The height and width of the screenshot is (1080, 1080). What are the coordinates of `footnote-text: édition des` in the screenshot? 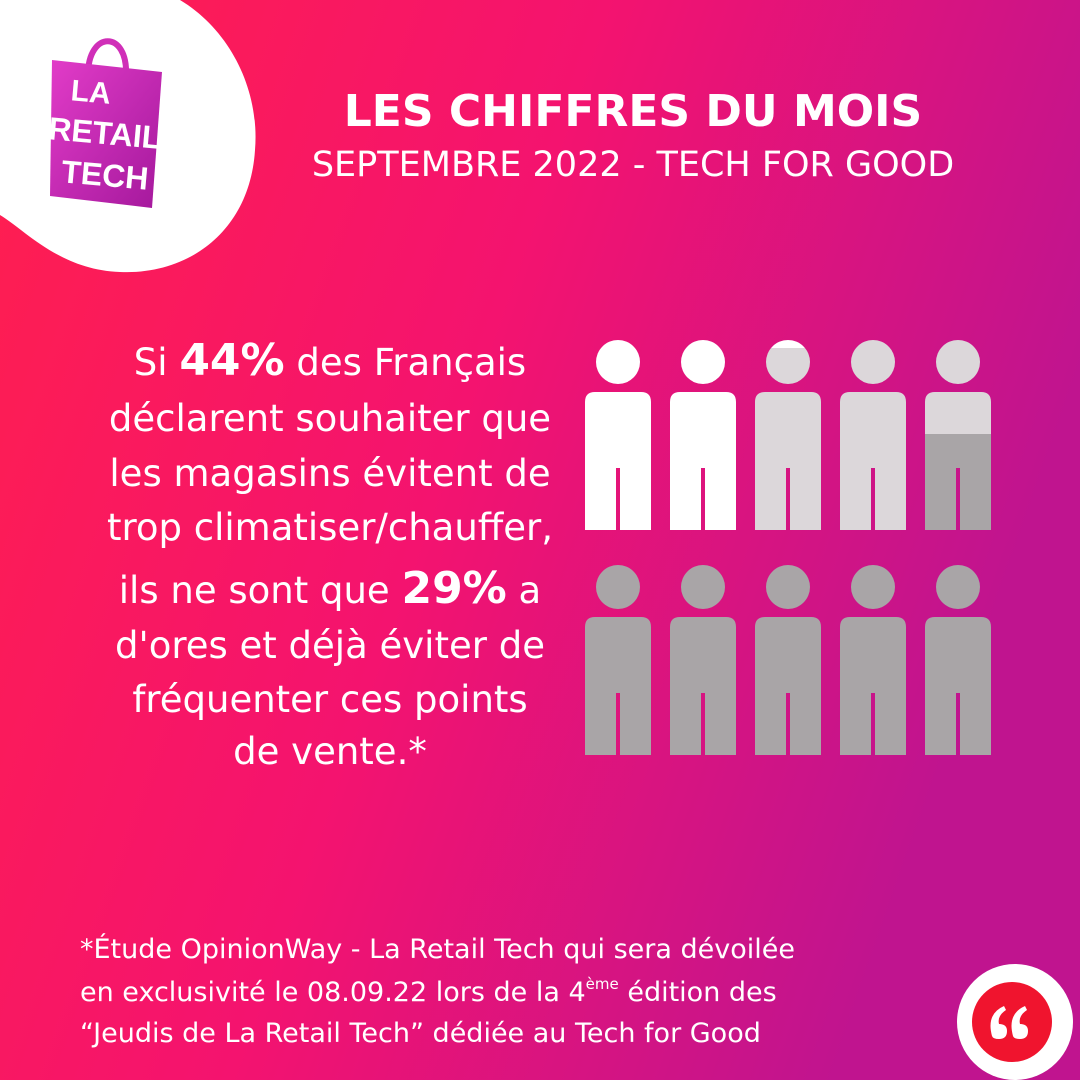 It's located at (698, 992).